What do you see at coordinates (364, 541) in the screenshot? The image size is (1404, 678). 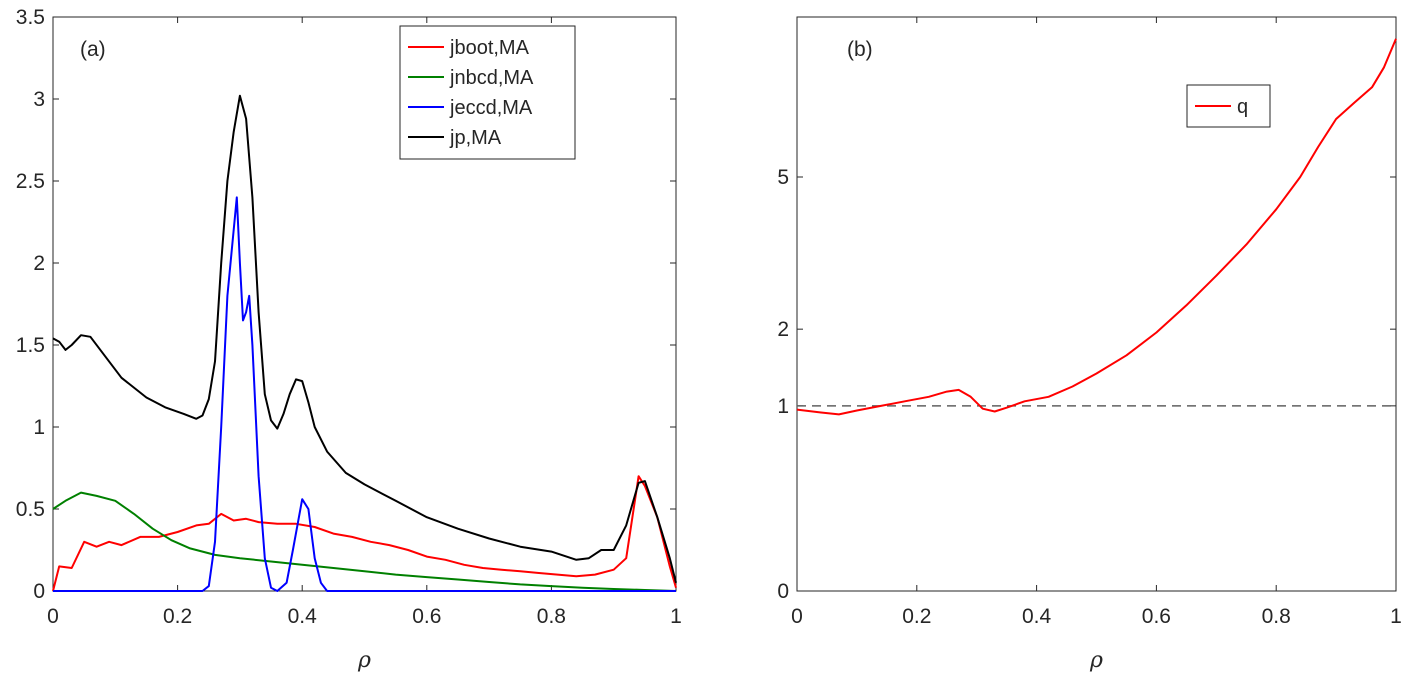 I see `series-line-jnbcd-ma` at bounding box center [364, 541].